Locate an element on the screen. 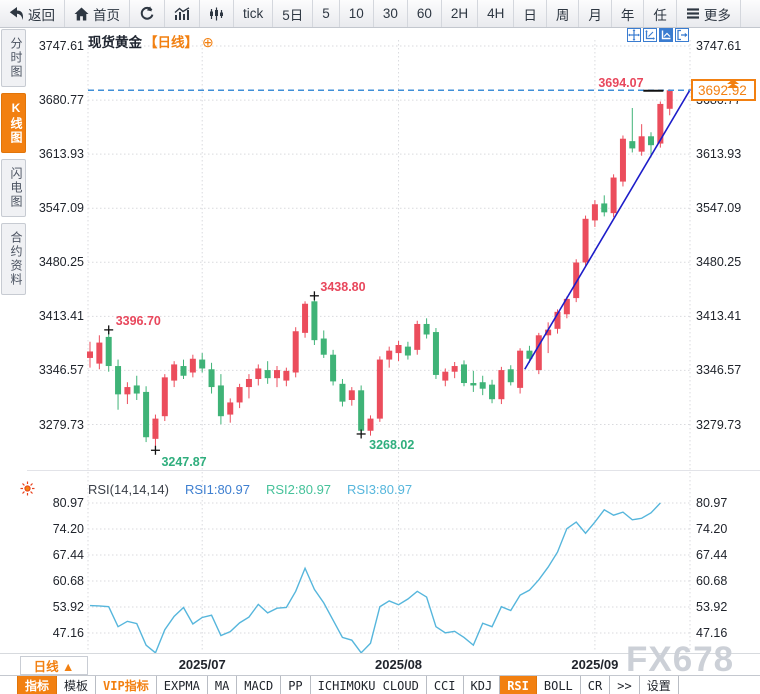  crosshair-tool-icon is located at coordinates (634, 37).